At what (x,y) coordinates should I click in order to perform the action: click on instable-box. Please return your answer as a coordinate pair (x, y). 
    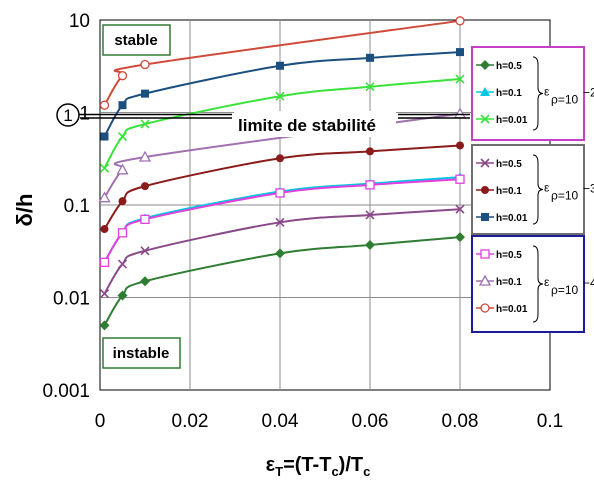
    Looking at the image, I should click on (141, 353).